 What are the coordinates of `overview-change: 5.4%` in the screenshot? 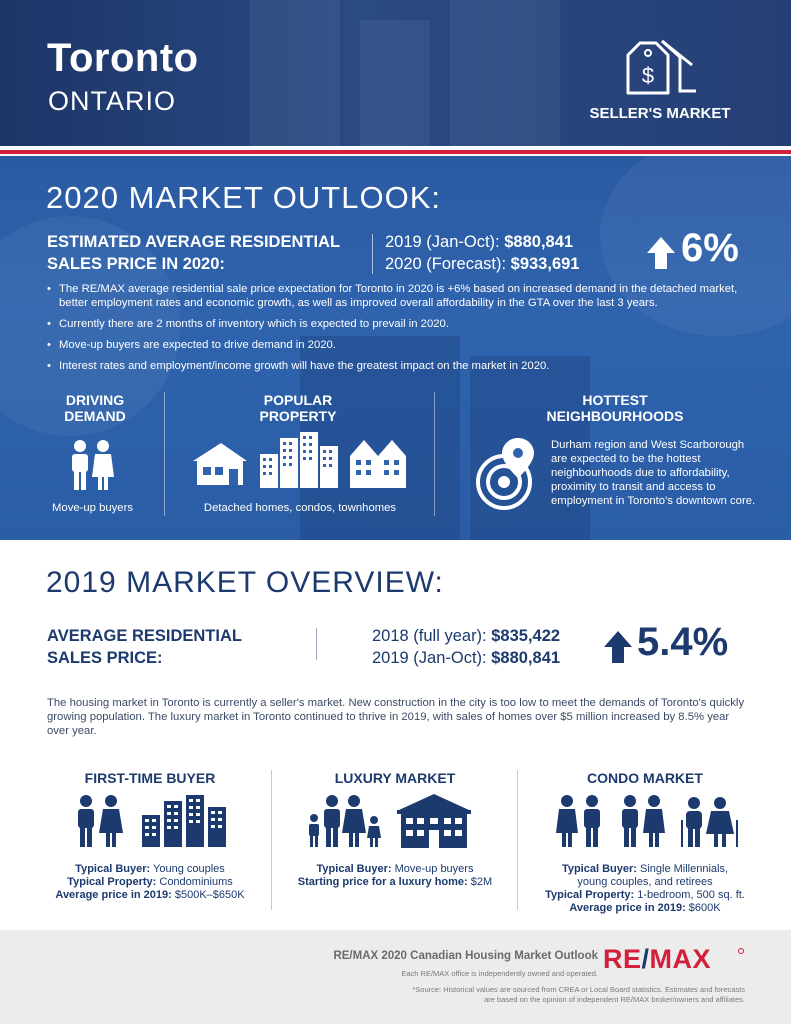 It's located at (683, 642).